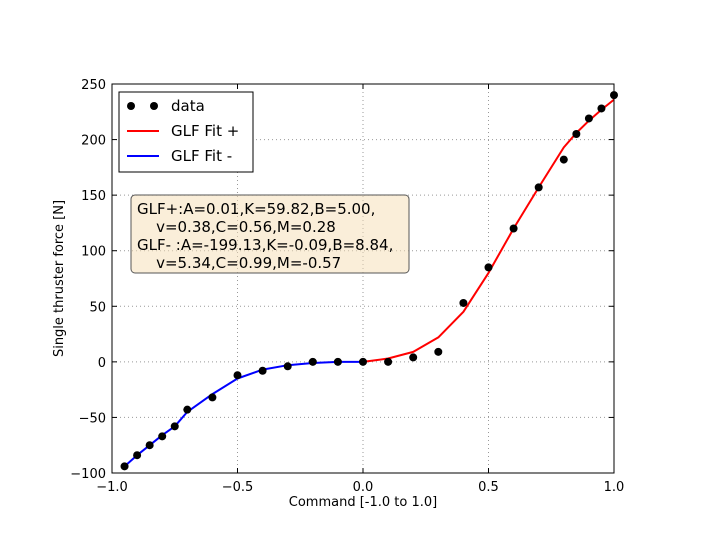 The height and width of the screenshot is (533, 710). I want to click on legend-label: GLF Fit +, so click(205, 131).